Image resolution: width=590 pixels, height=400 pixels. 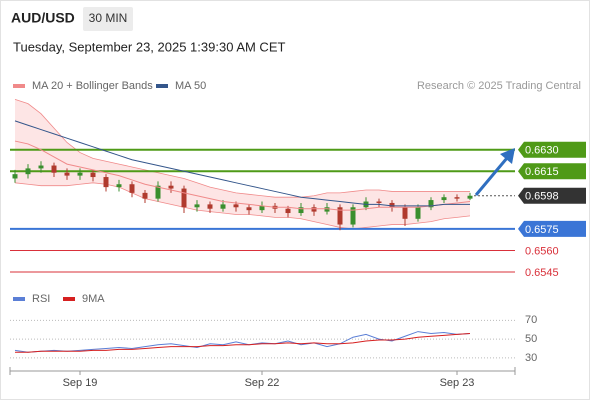 I want to click on interval: 30 MIN, so click(x=108, y=18).